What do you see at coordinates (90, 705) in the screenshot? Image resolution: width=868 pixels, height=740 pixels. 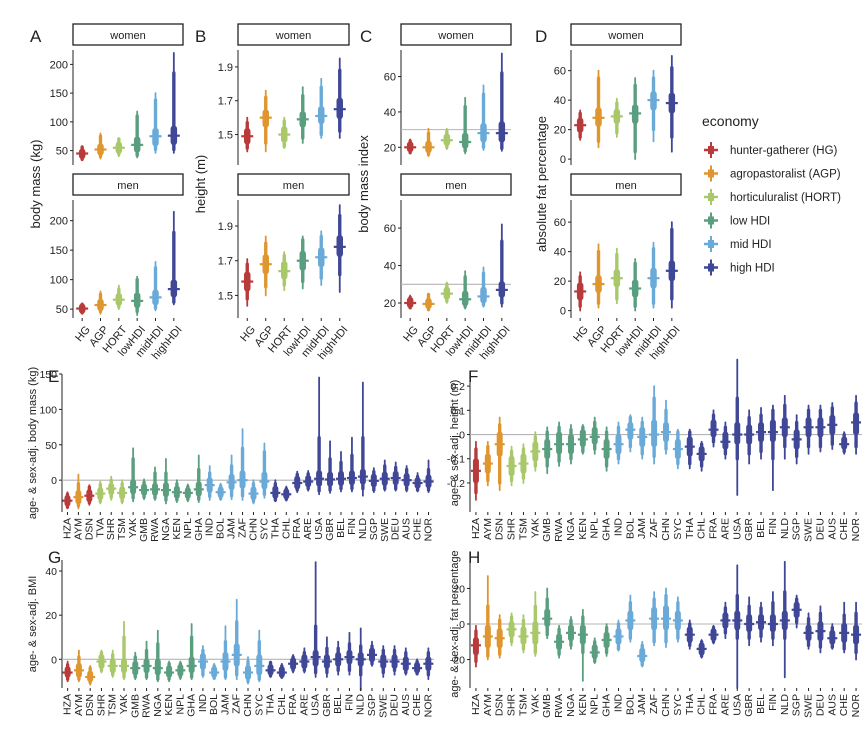 I see `x-tick-label: DSN` at bounding box center [90, 705].